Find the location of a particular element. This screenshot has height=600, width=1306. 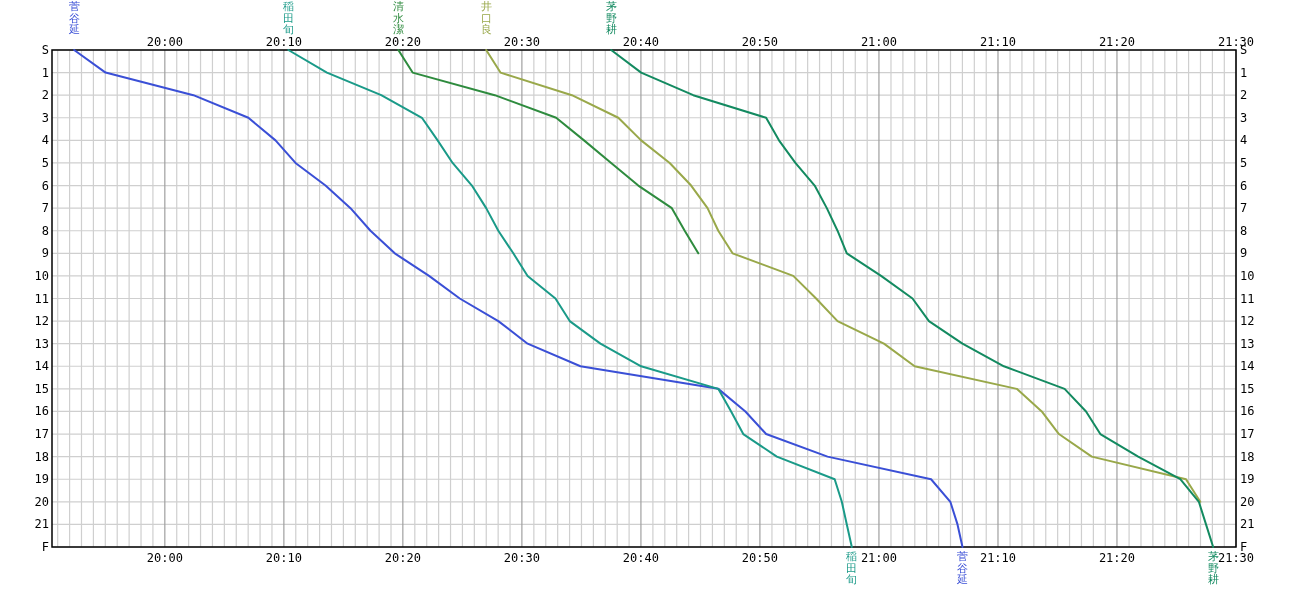

y2-tick-label: 5 is located at coordinates (1244, 162).